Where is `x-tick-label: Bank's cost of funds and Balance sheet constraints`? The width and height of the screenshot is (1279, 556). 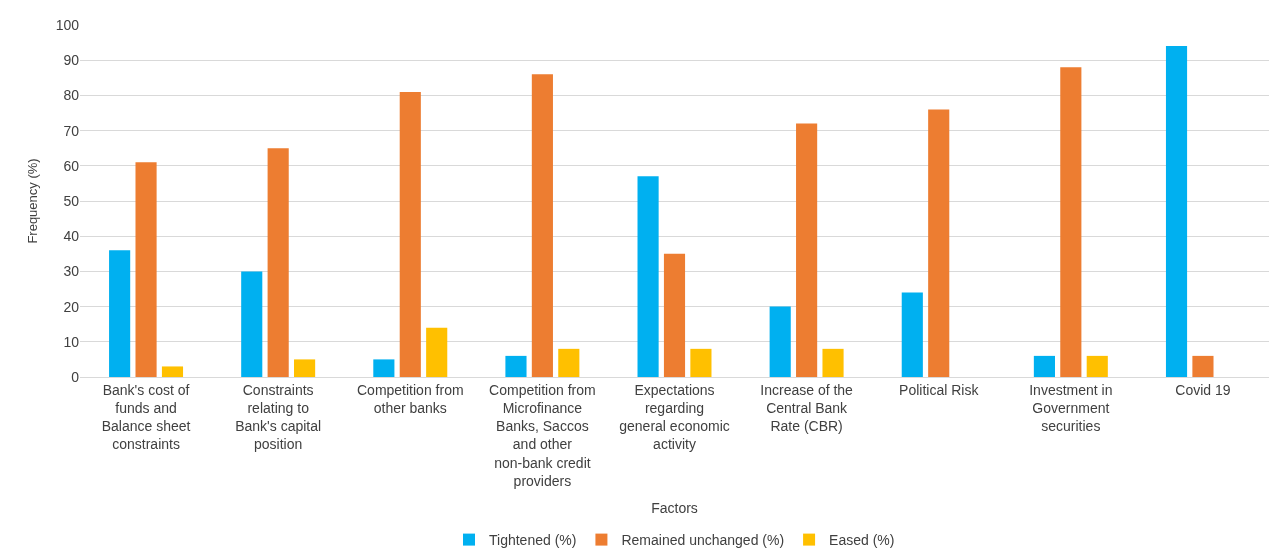
x-tick-label: Bank's cost of funds and Balance sheet constraints is located at coordinates (146, 417).